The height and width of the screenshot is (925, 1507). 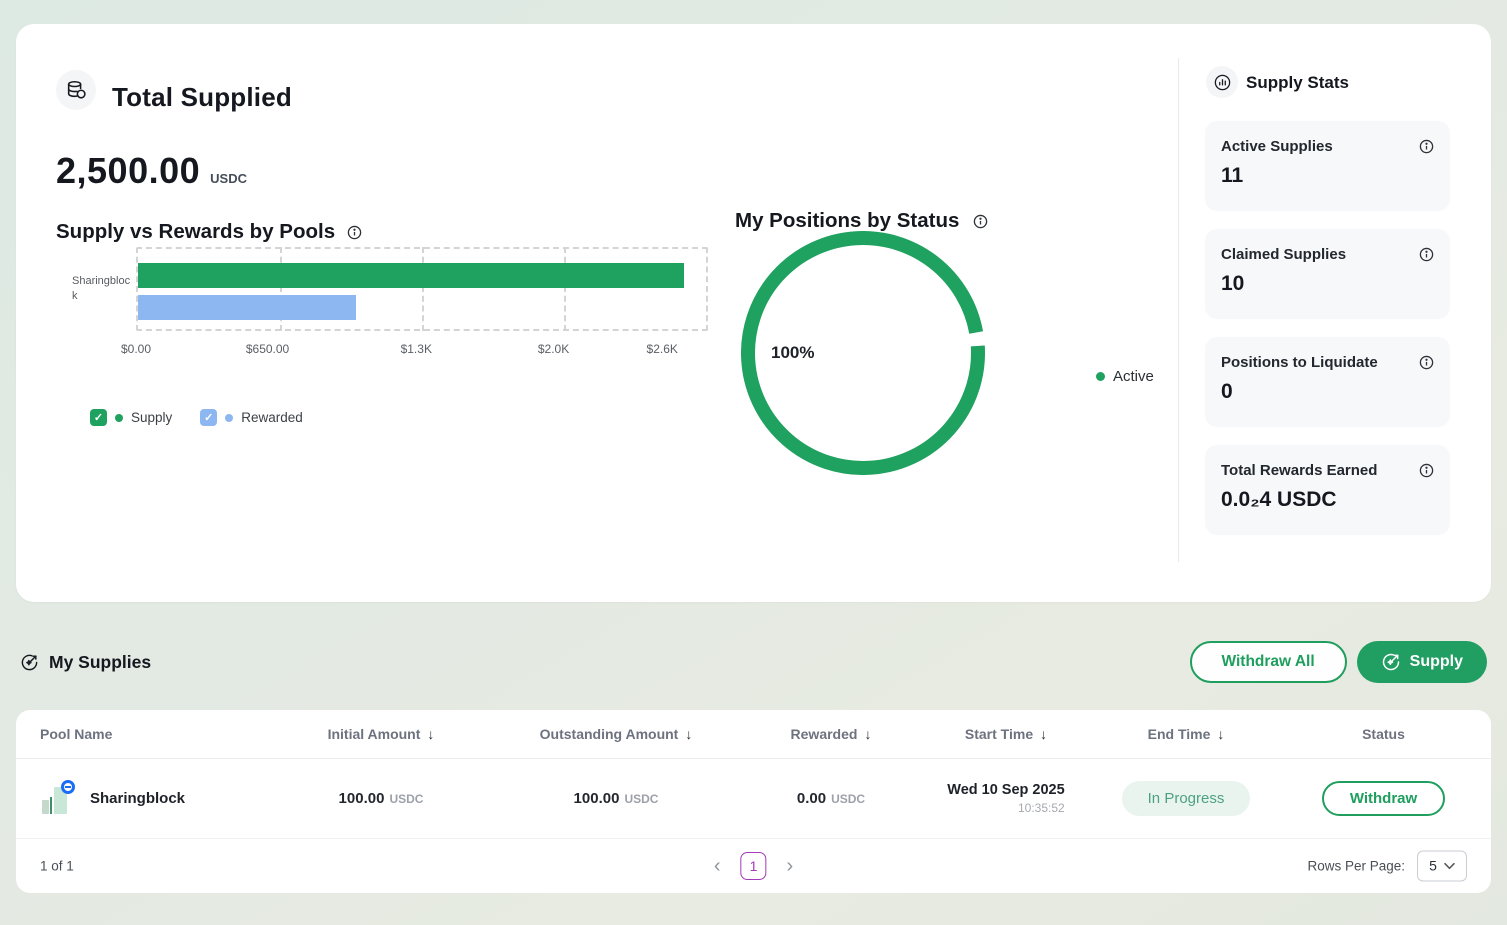 I want to click on supply-checkbox, so click(x=98, y=417).